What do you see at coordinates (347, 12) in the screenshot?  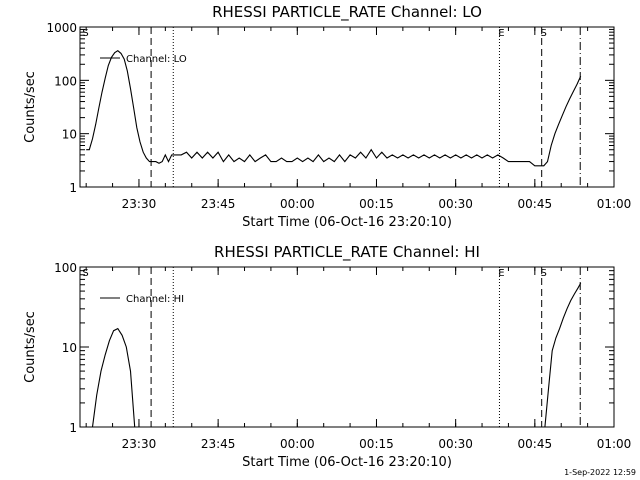 I see `chart-title: RHESSI PARTICLE_RATE Channel: LO` at bounding box center [347, 12].